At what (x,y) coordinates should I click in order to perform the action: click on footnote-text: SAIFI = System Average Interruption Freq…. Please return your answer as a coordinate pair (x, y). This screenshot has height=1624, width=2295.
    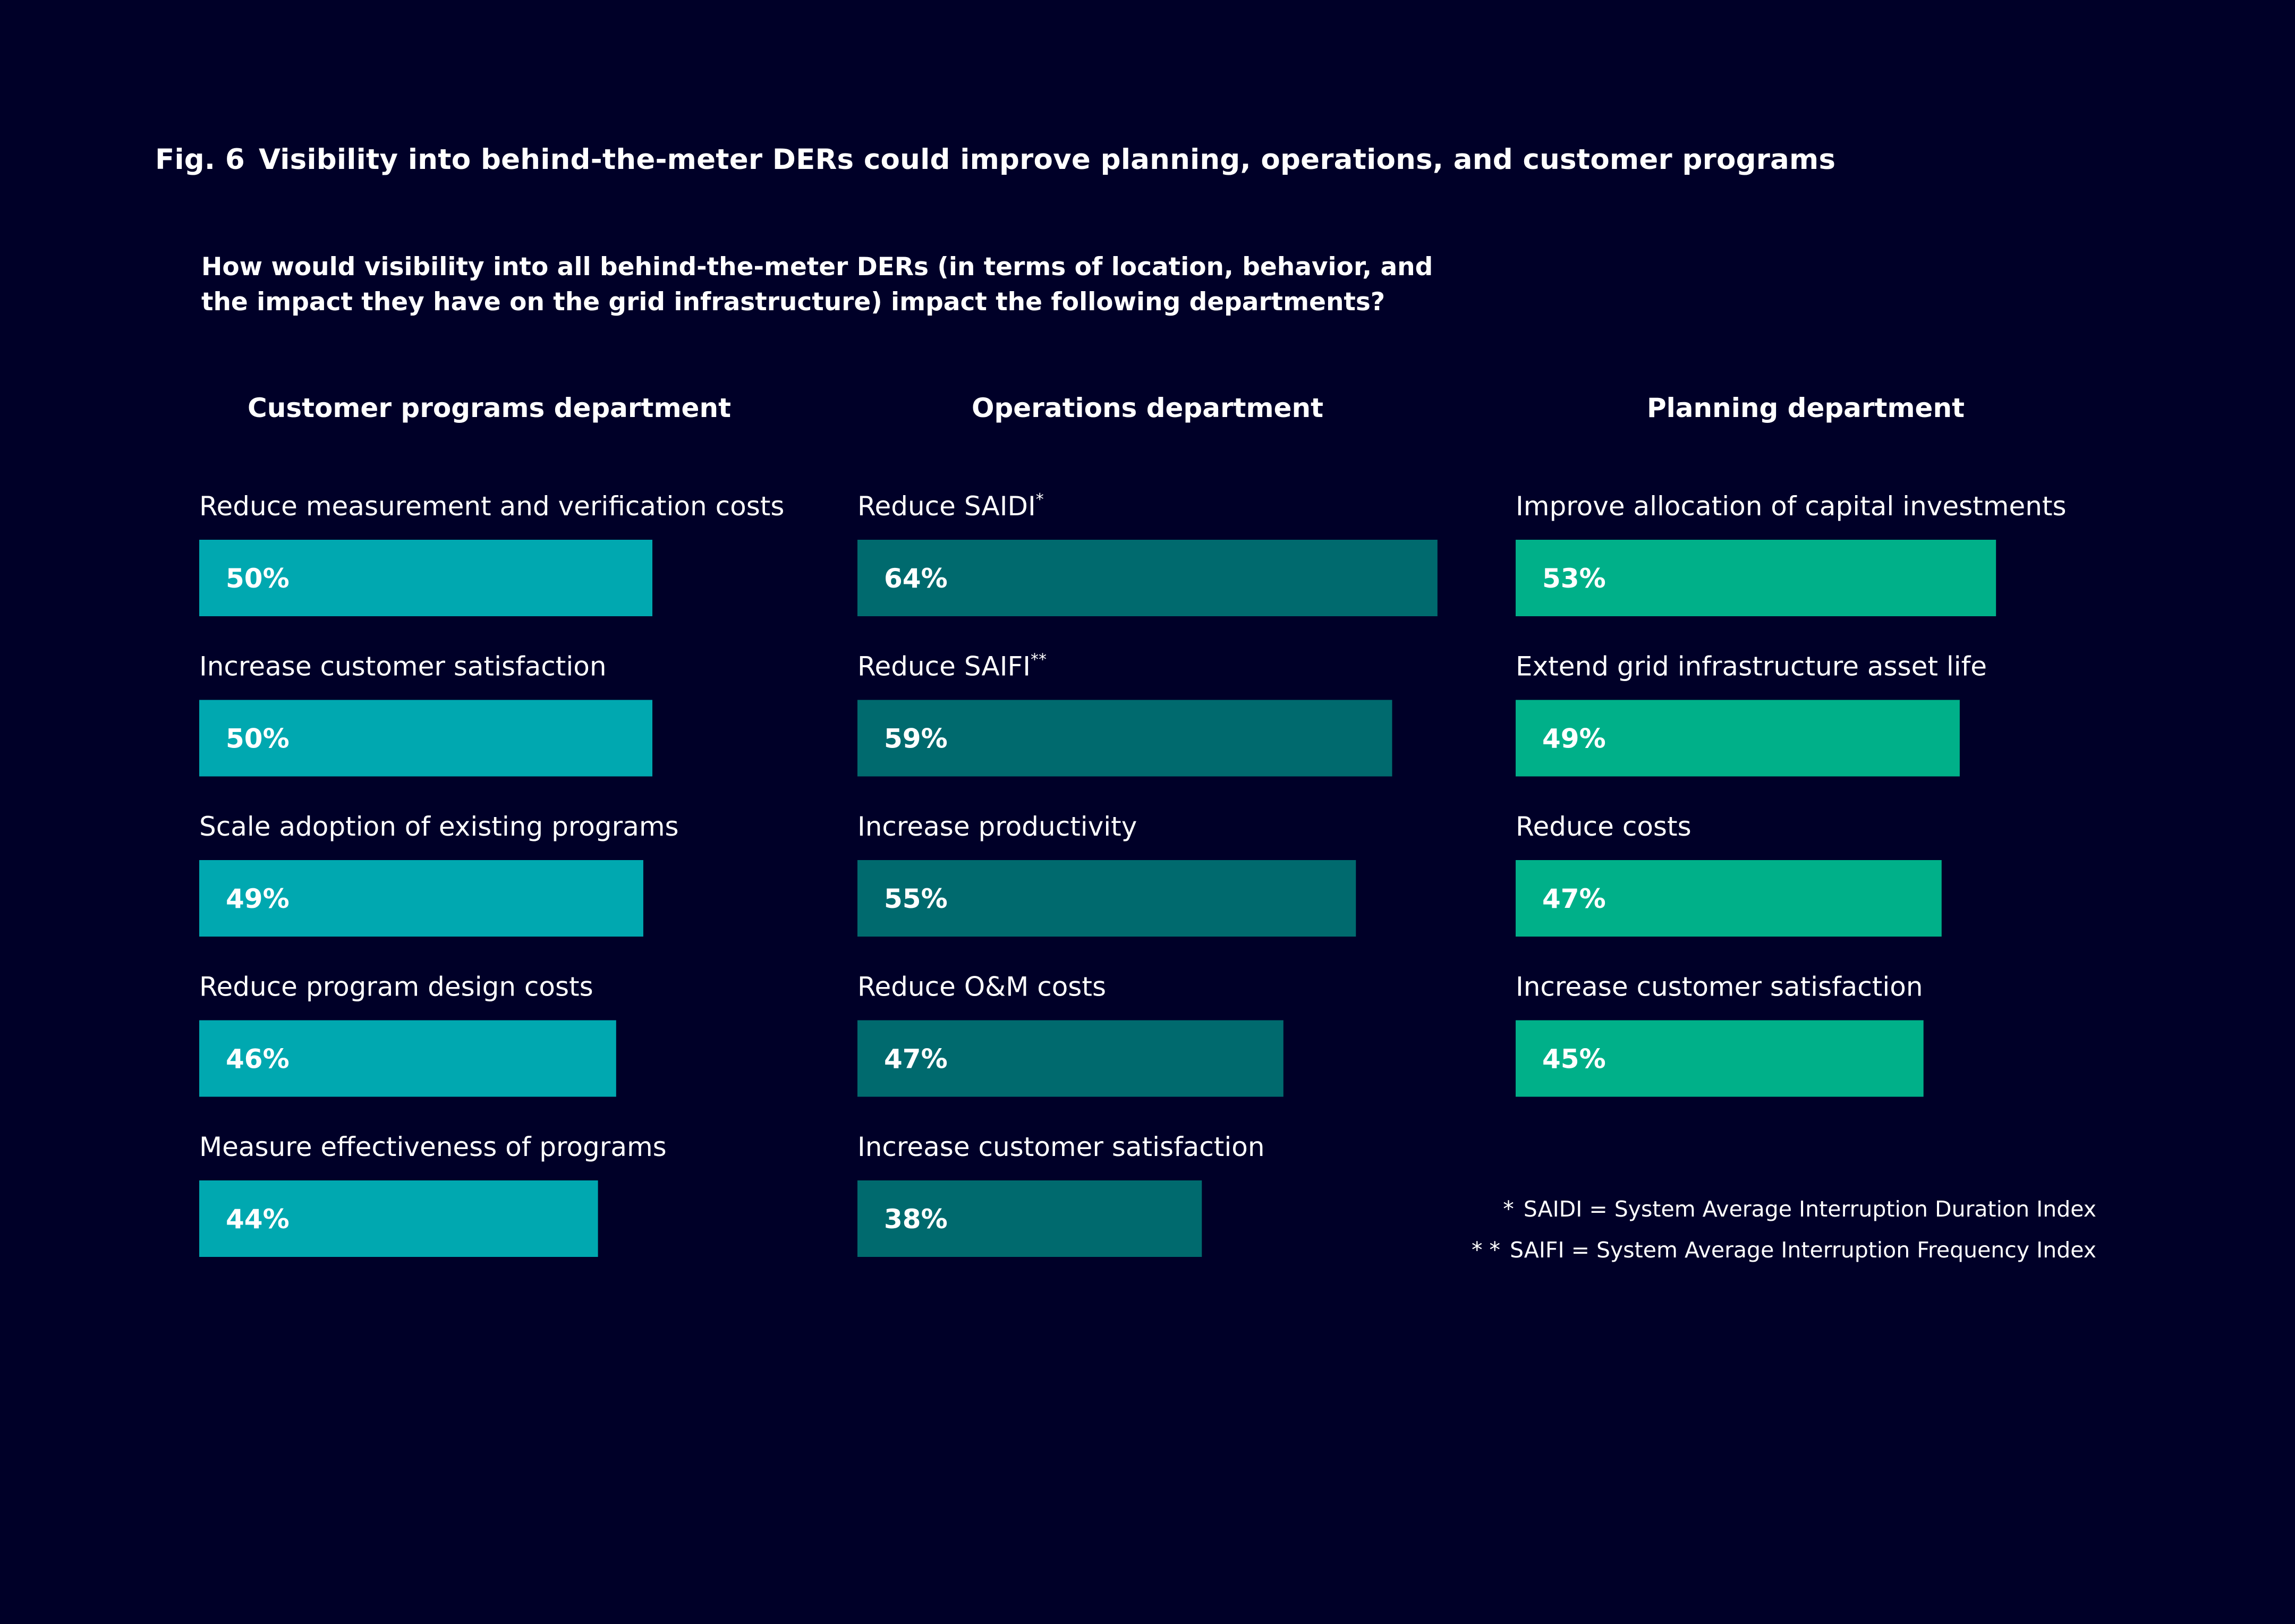
    Looking at the image, I should click on (1803, 1250).